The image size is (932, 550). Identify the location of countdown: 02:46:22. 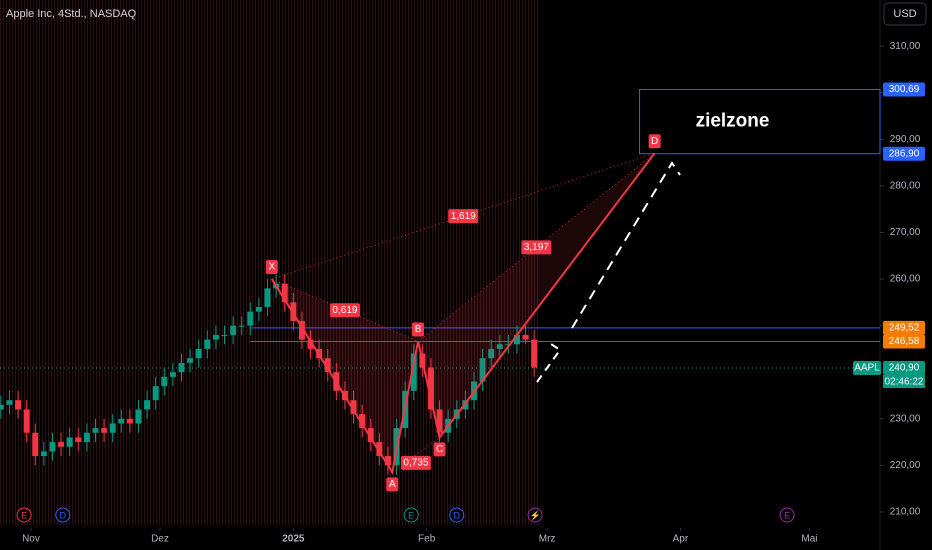
(904, 382).